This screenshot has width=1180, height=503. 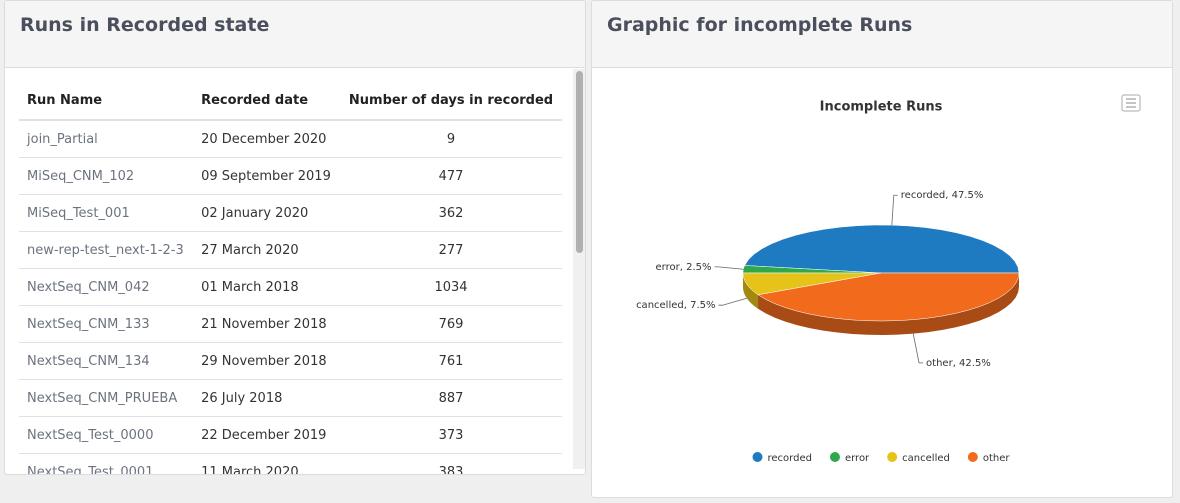 I want to click on table-cell: 02 January 2020, so click(x=266, y=213).